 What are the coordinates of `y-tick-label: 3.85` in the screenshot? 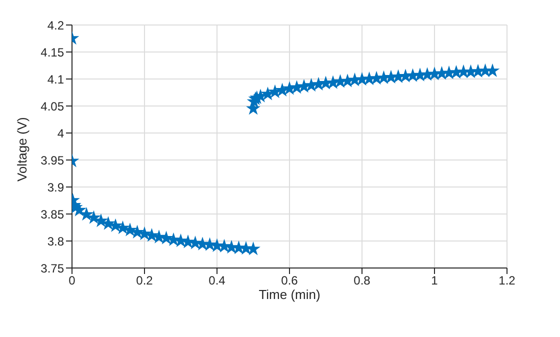 It's located at (52, 214).